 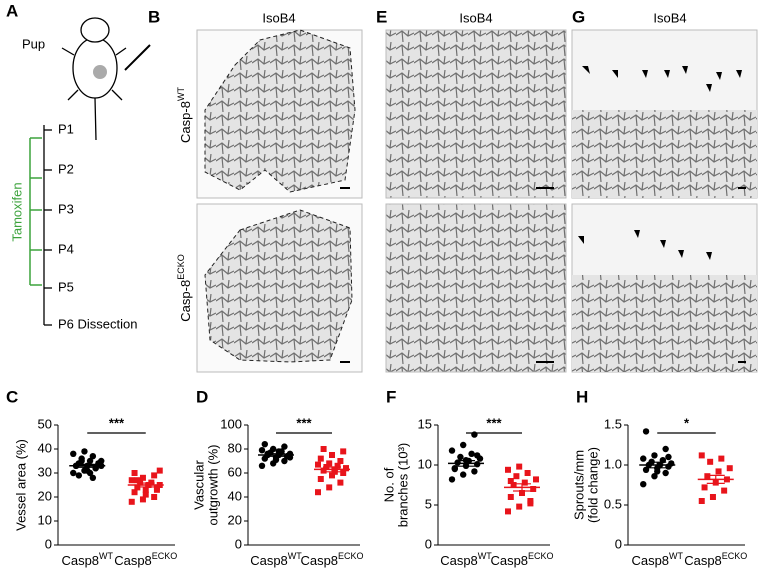 What do you see at coordinates (181, 94) in the screenshot?
I see `genotype-sup: WT` at bounding box center [181, 94].